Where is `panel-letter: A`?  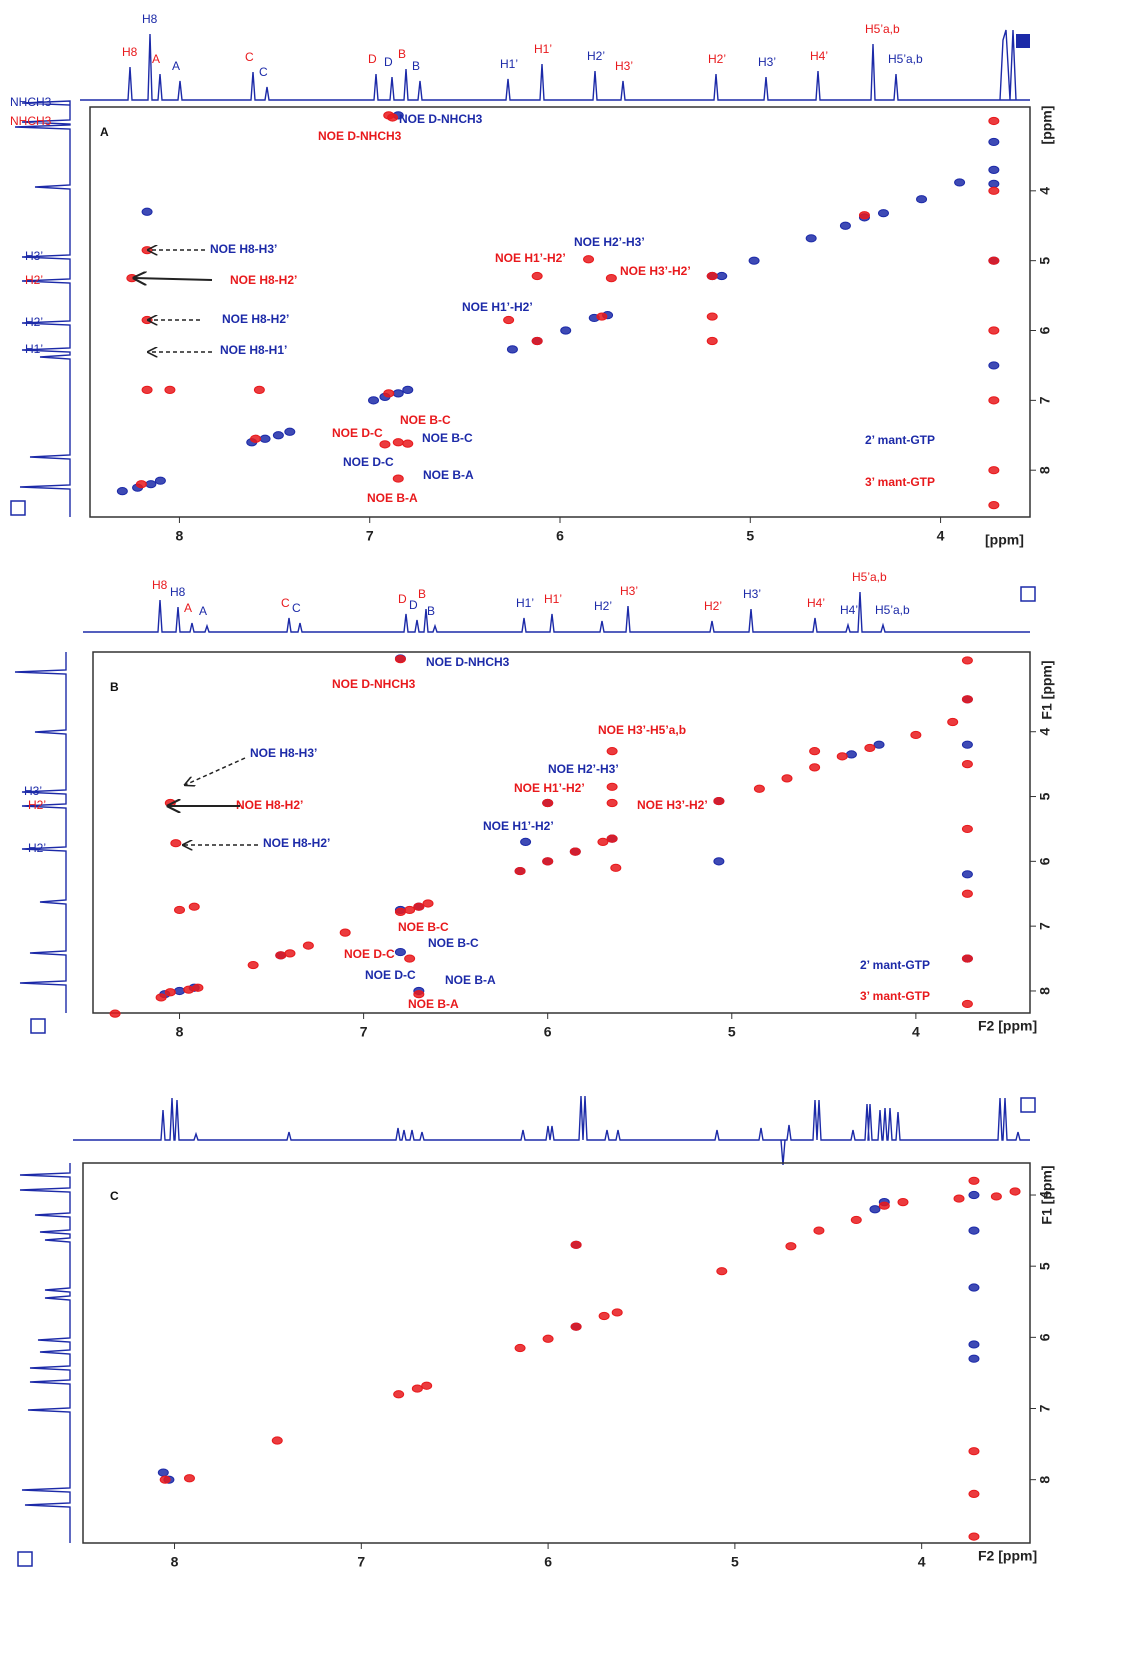
panel-letter: A is located at coordinates (104, 132).